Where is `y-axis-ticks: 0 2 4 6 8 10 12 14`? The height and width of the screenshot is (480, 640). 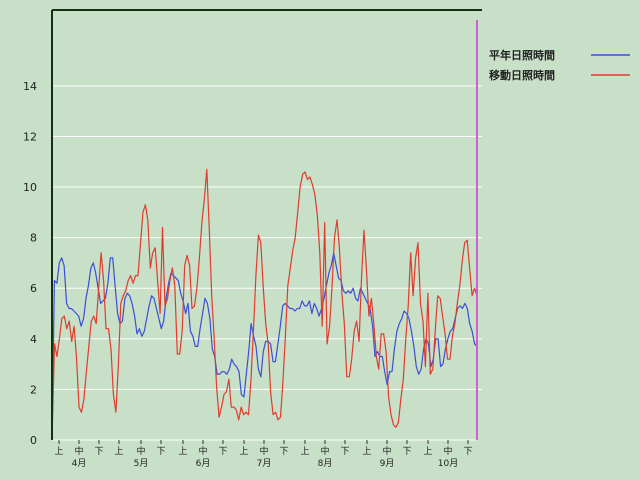 y-axis-ticks: 0 2 4 6 8 10 12 14 is located at coordinates (30, 263).